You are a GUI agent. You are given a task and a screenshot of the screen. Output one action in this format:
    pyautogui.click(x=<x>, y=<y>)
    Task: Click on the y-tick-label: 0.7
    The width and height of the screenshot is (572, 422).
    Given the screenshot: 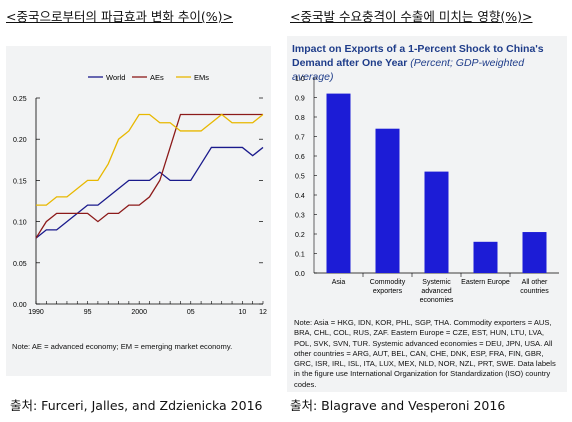 What is the action you would take?
    pyautogui.click(x=300, y=138)
    